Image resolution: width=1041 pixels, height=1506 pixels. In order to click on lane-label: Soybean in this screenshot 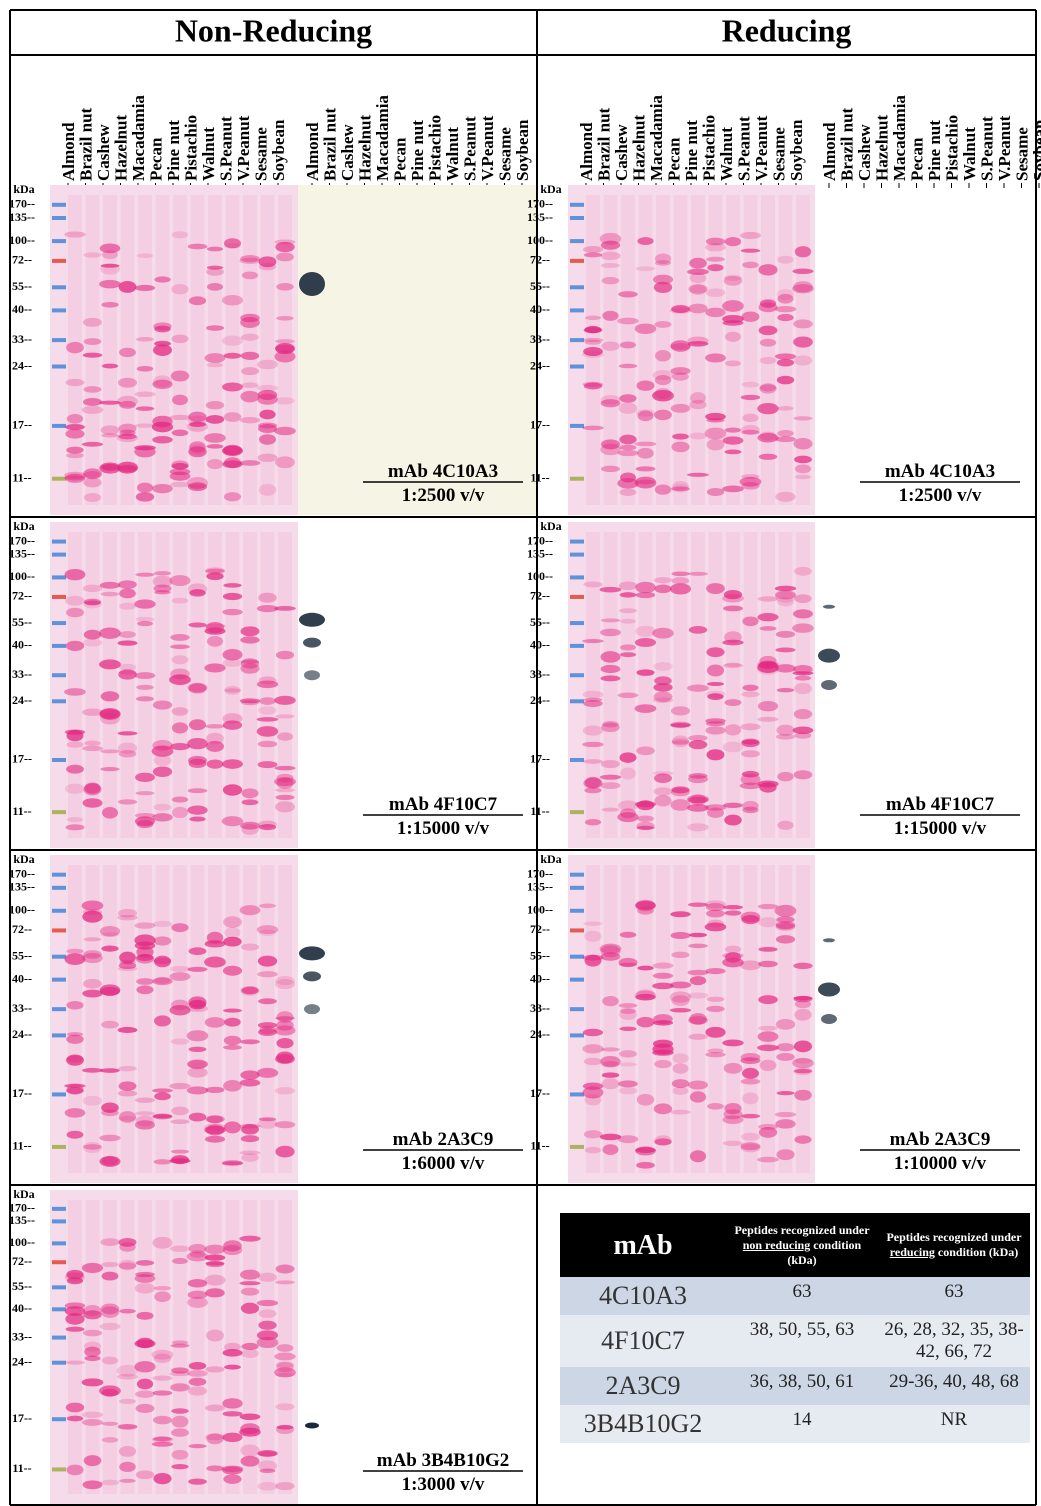, I will do `click(278, 150)`.